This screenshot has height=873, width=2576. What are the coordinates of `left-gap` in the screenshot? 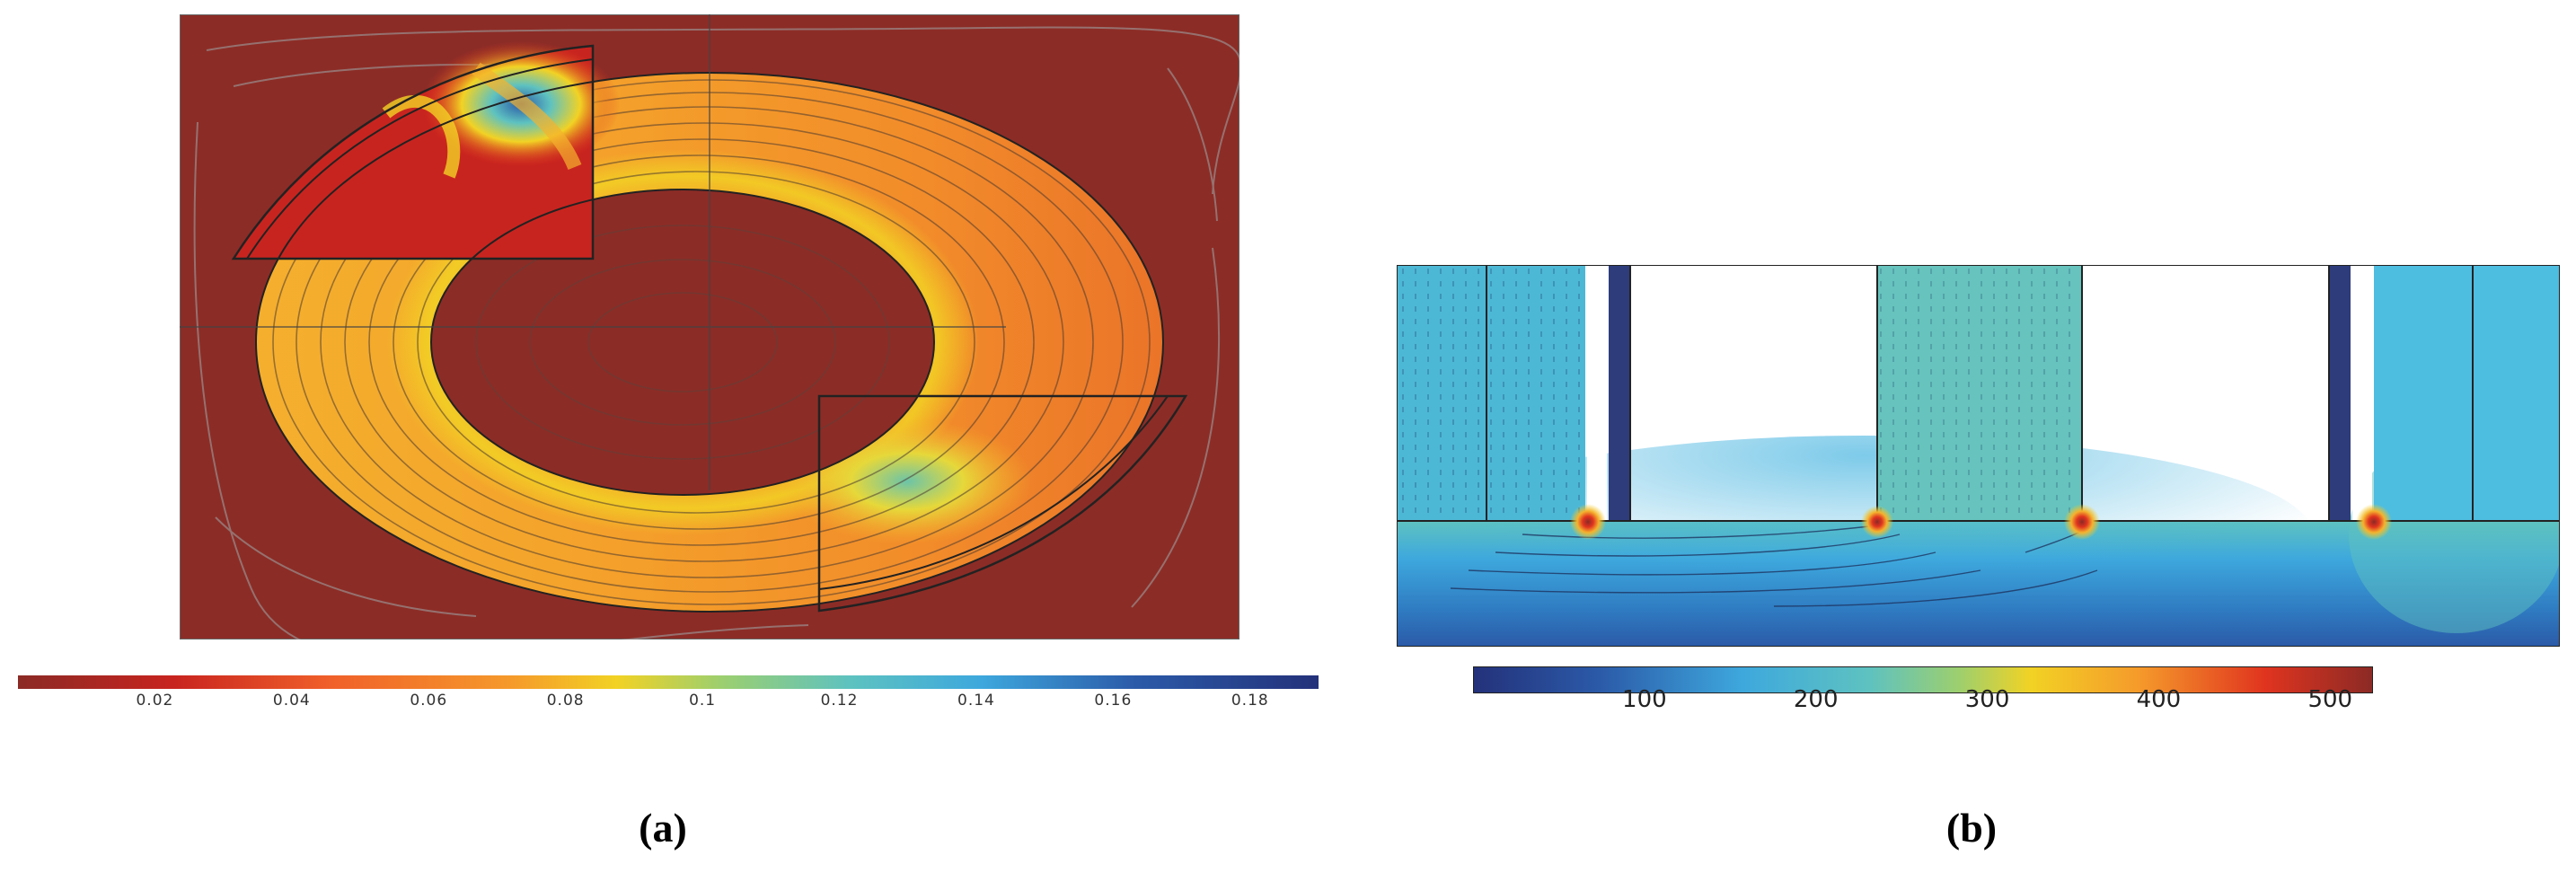 It's located at (1597, 393).